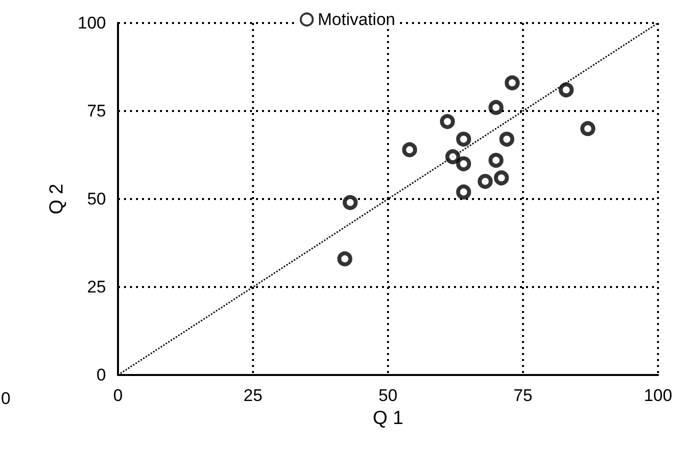 The height and width of the screenshot is (449, 695). Describe the element at coordinates (57, 199) in the screenshot. I see `y-axis-title: Q 2` at that location.